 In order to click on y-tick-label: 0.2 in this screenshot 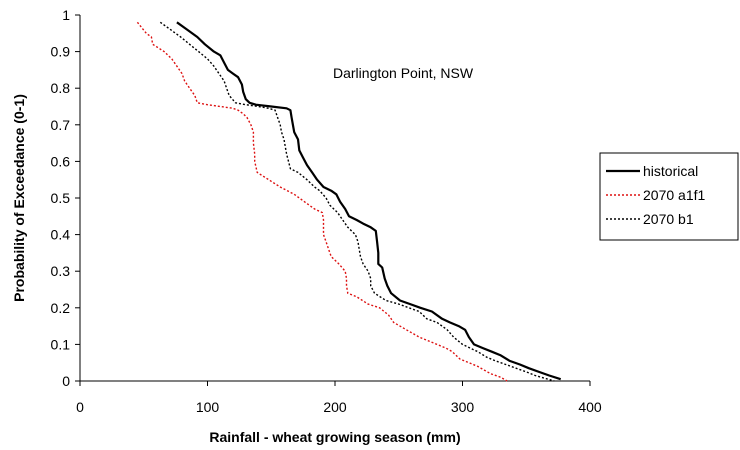, I will do `click(61, 308)`.